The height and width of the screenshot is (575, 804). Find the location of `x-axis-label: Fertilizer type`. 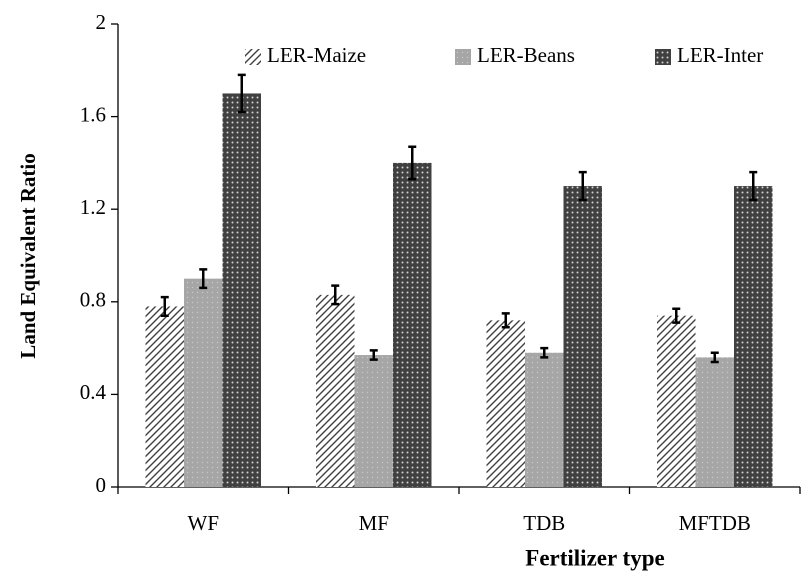

x-axis-label: Fertilizer type is located at coordinates (594, 557).